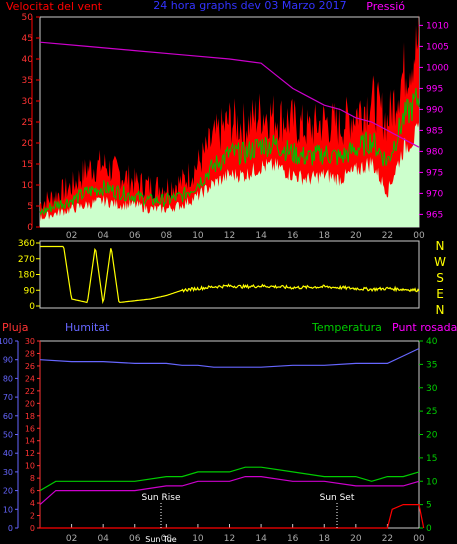  I want to click on dir-label-n1: N, so click(440, 246).